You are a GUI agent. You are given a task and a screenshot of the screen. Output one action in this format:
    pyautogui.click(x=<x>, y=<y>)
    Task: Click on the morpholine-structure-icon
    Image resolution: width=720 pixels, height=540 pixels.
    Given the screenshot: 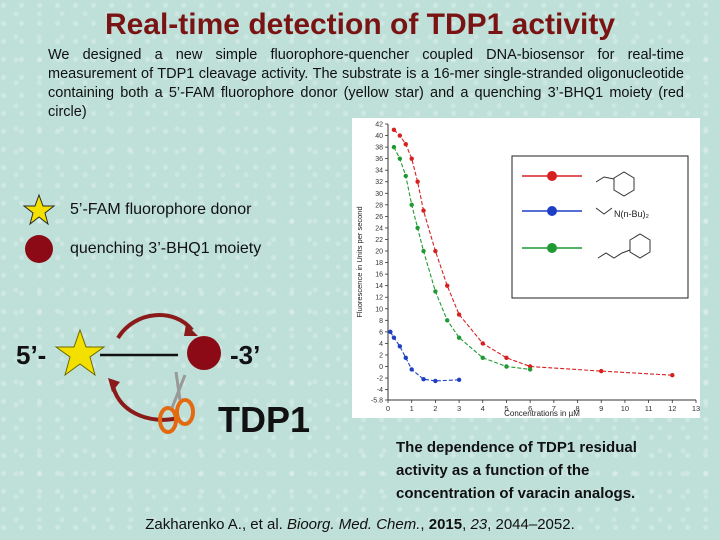 What is the action you would take?
    pyautogui.click(x=615, y=184)
    